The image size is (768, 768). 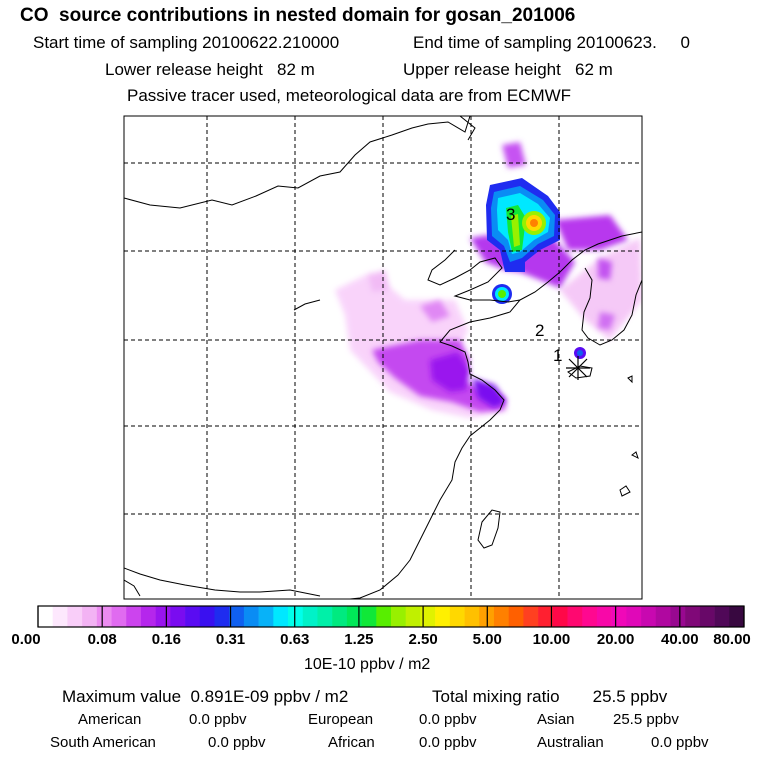 What do you see at coordinates (508, 69) in the screenshot?
I see `upper-release-height: Upper release height 62 m` at bounding box center [508, 69].